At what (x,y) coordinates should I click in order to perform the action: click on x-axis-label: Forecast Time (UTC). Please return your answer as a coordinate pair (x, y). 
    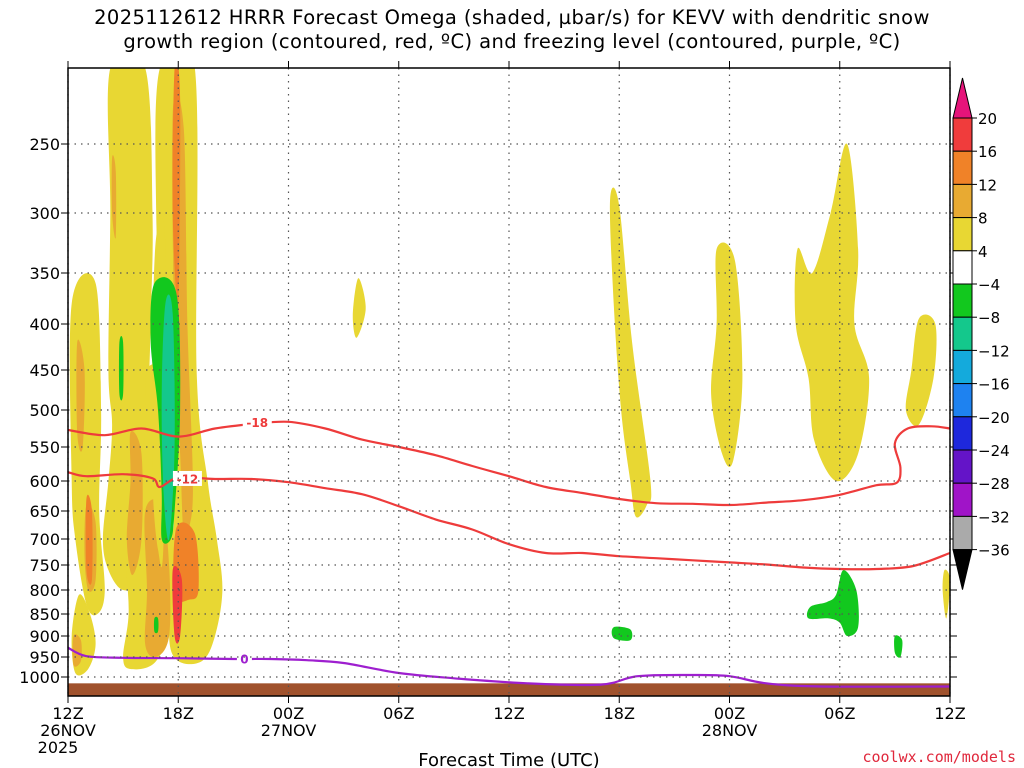
    Looking at the image, I should click on (508, 759).